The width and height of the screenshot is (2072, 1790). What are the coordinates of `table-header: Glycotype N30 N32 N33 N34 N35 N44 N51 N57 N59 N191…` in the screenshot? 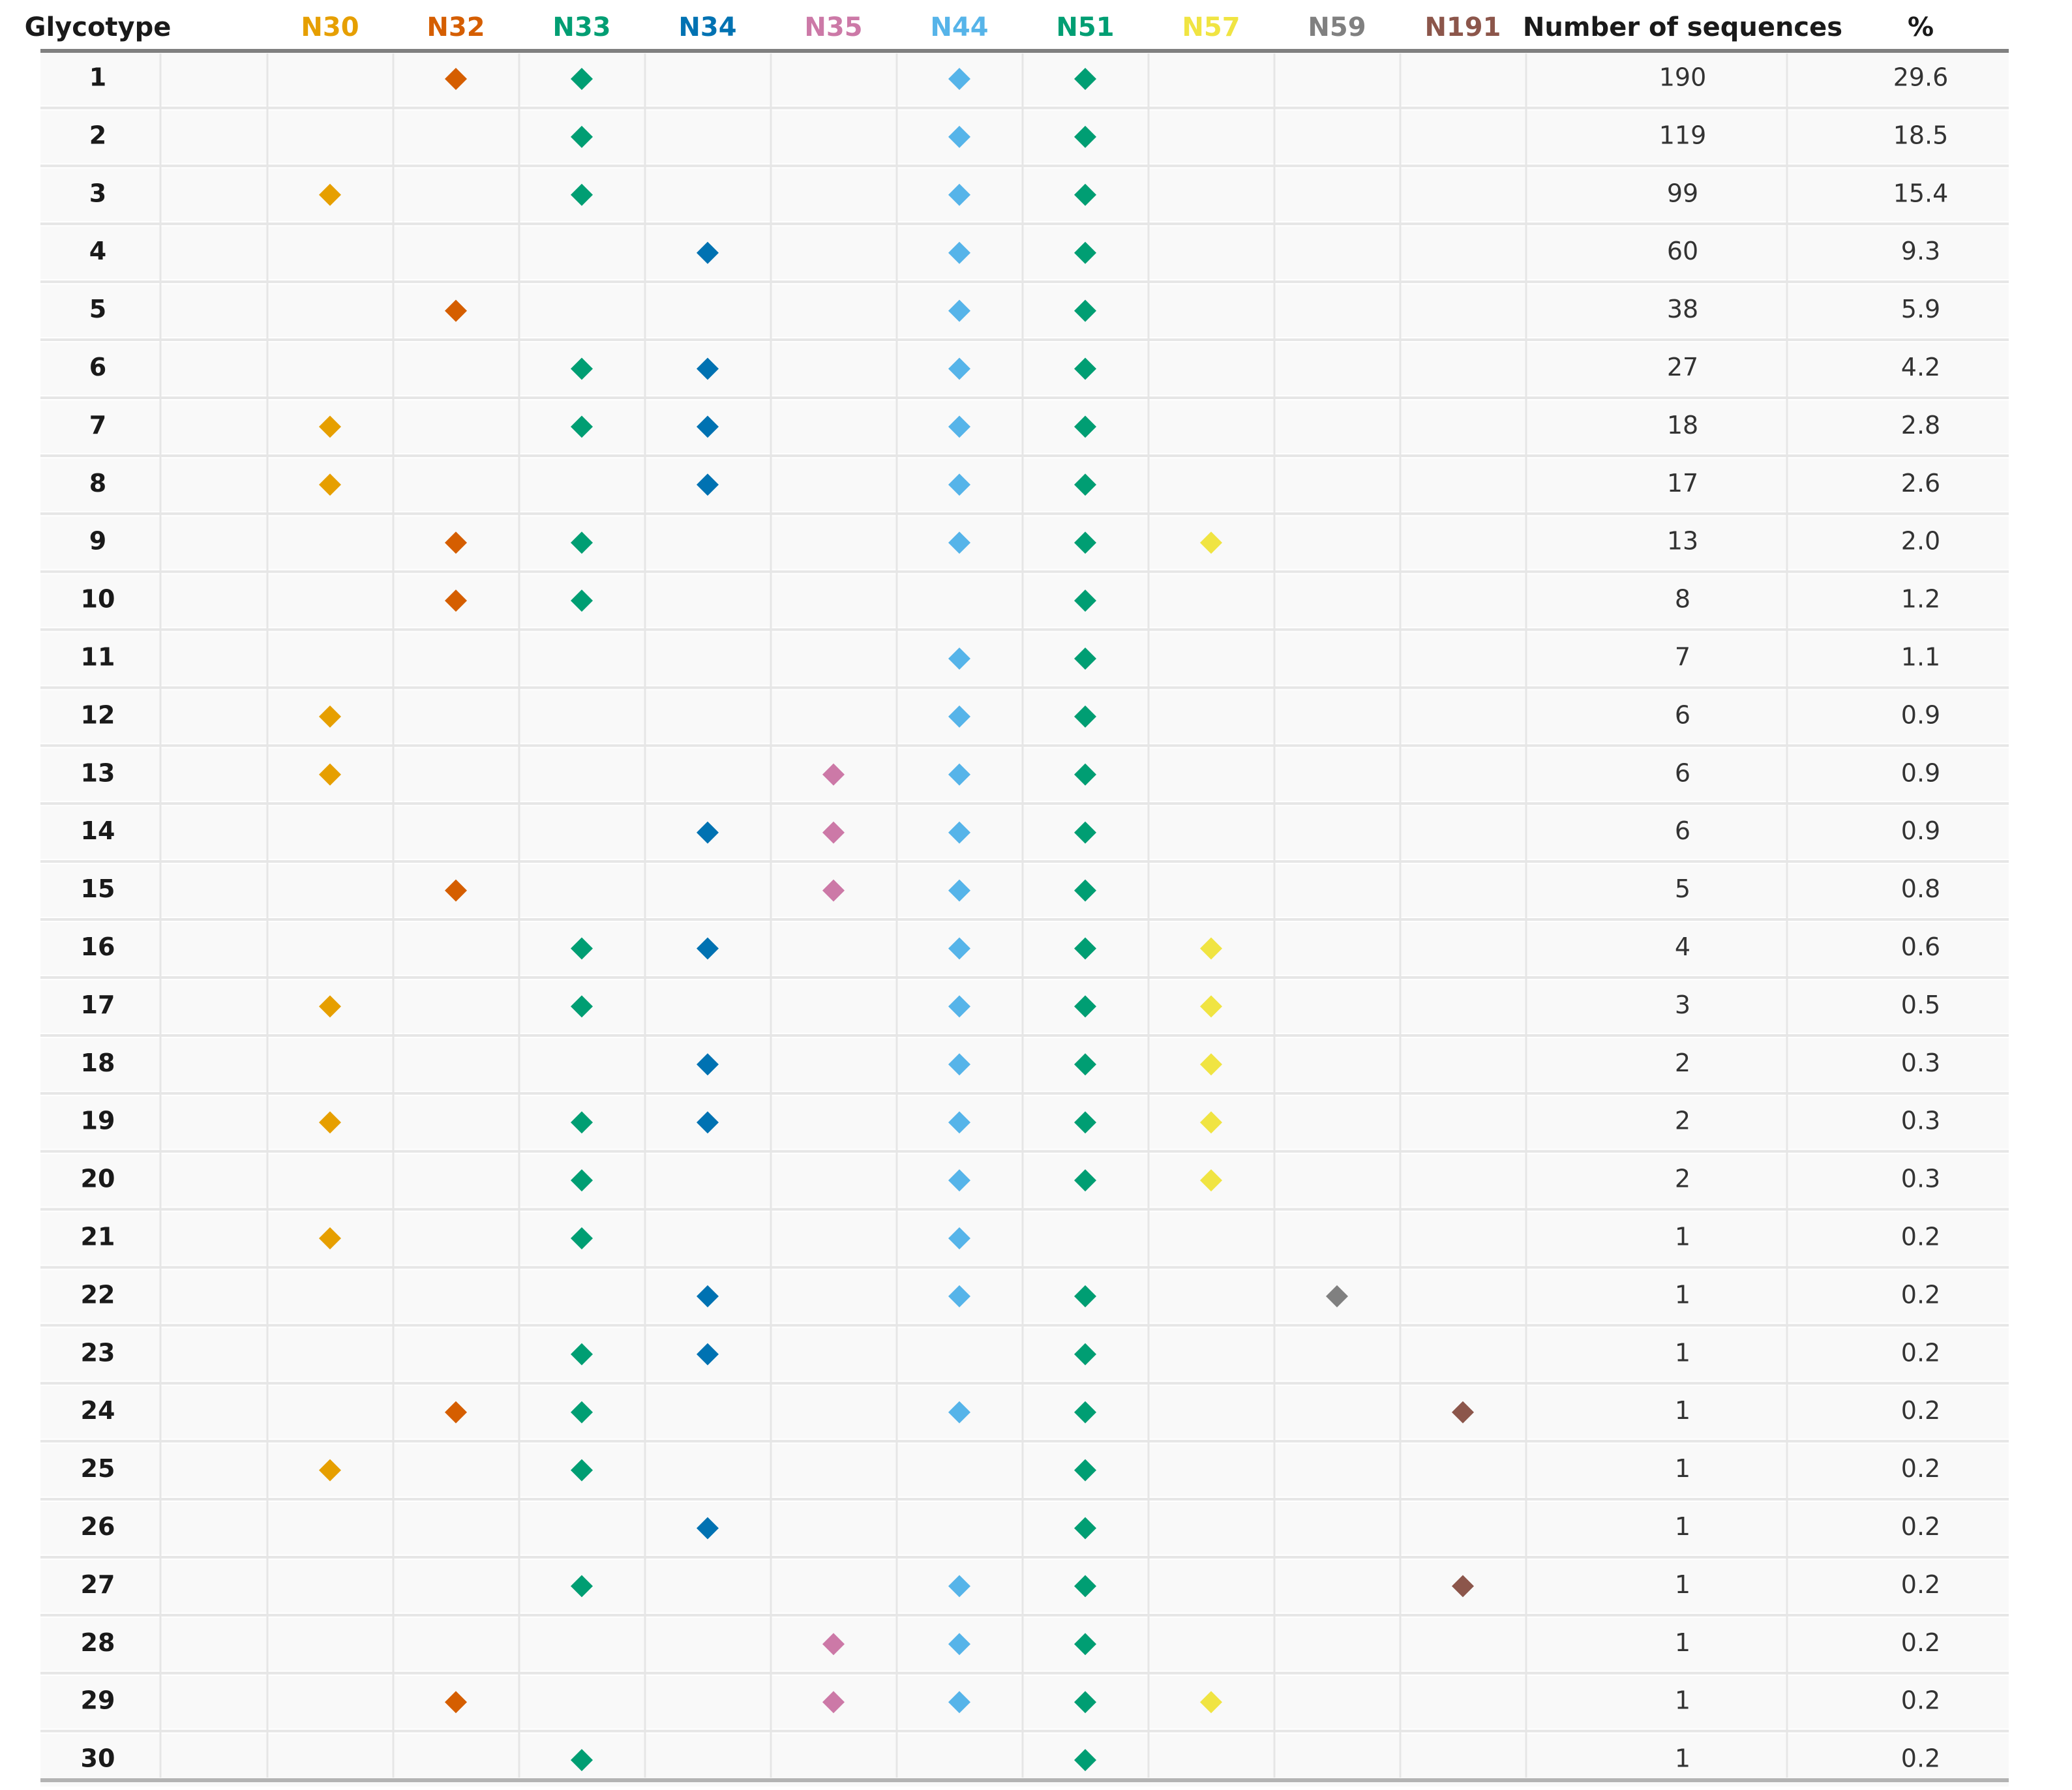 It's located at (979, 27).